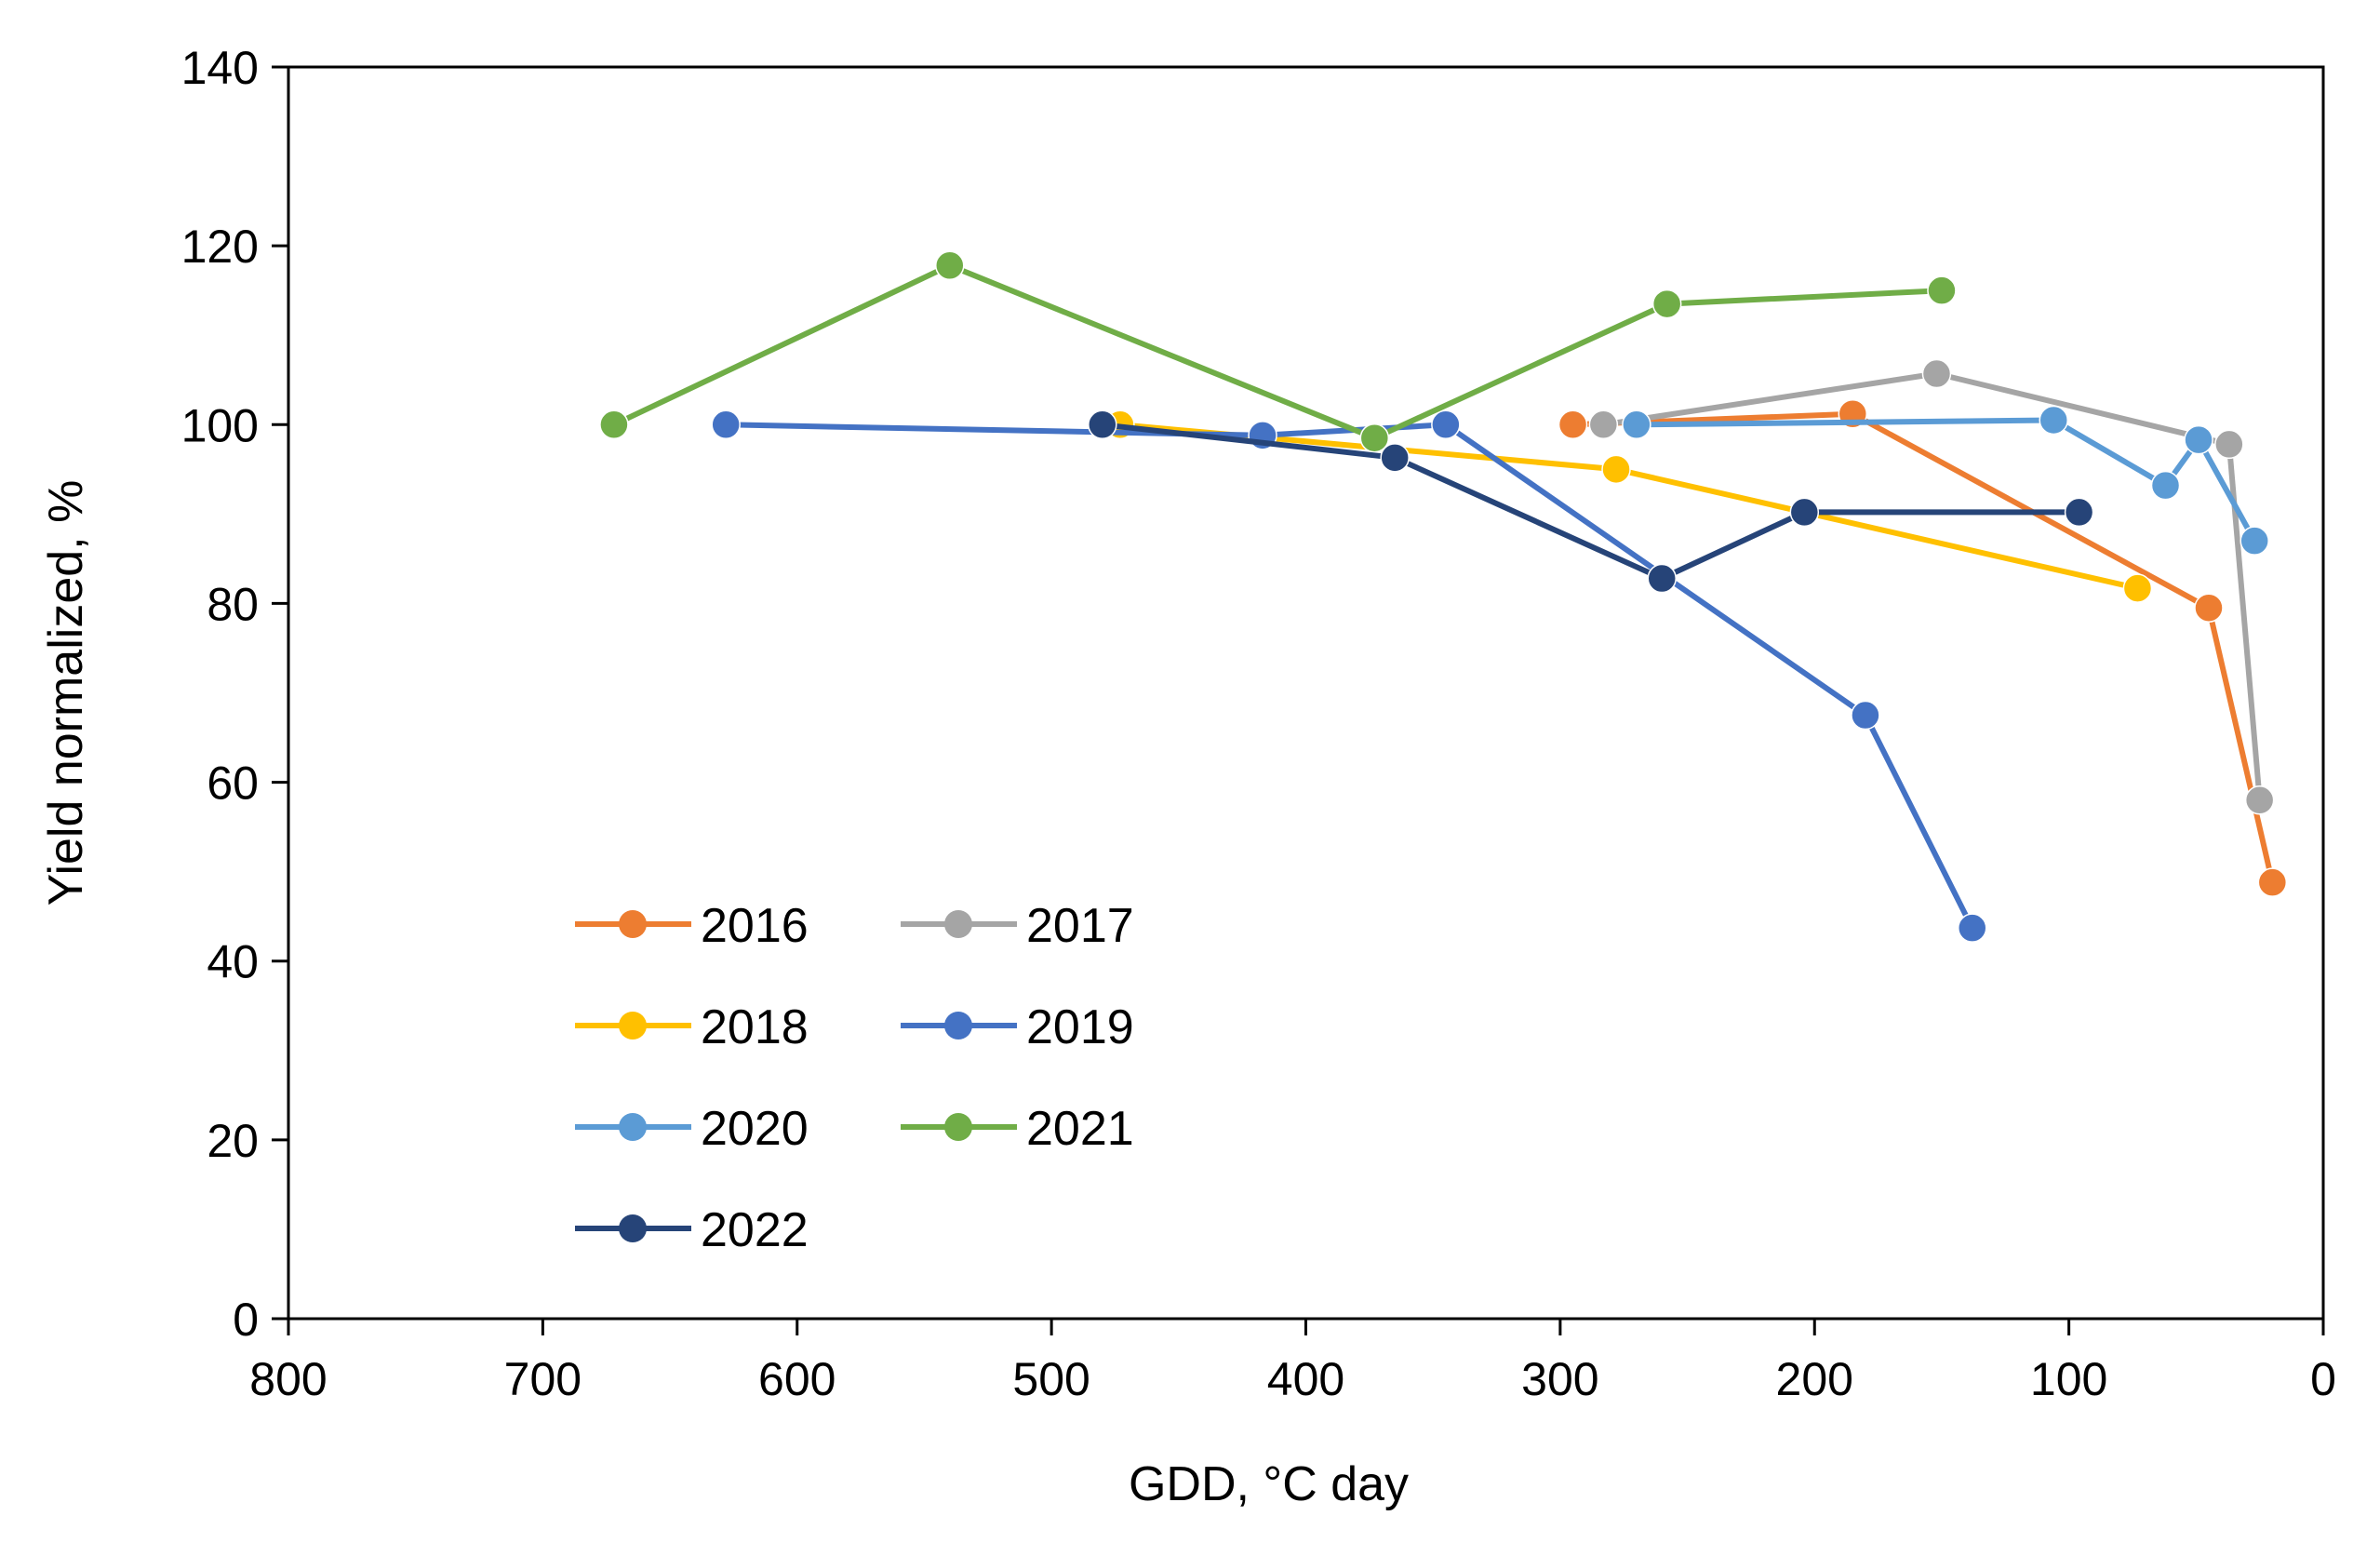 The image size is (2380, 1556). What do you see at coordinates (1017, 1027) in the screenshot?
I see `legend-item-2019: 2019` at bounding box center [1017, 1027].